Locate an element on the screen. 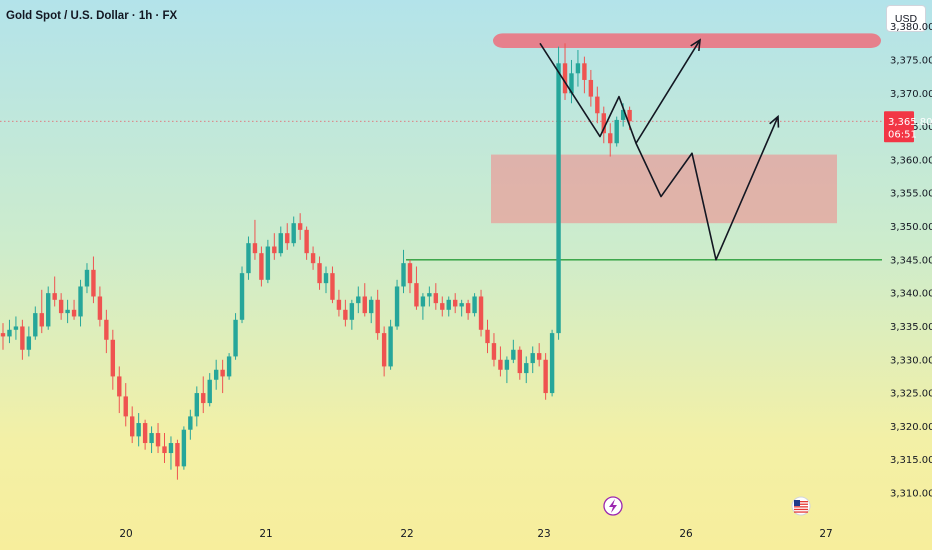  y-tick-label: 3,315.00 is located at coordinates (911, 460).